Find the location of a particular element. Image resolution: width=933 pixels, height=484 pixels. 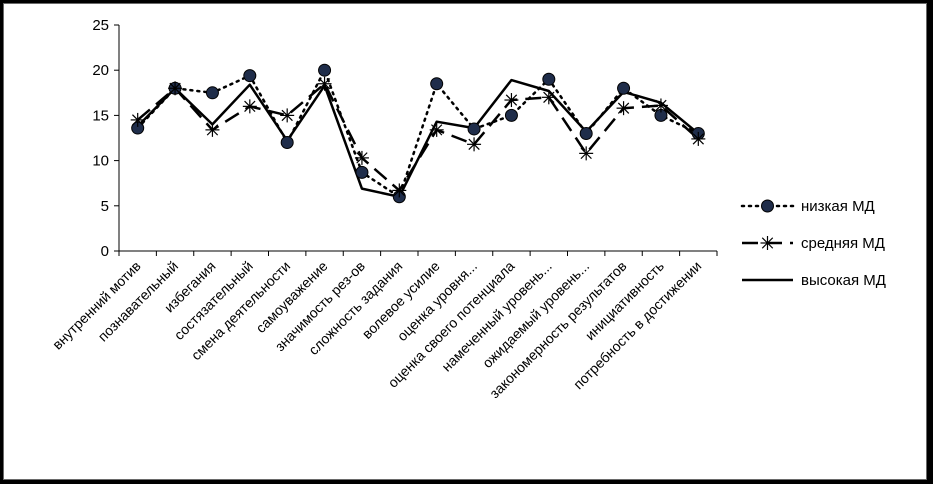

y-tick-label: 25 is located at coordinates (100, 25).